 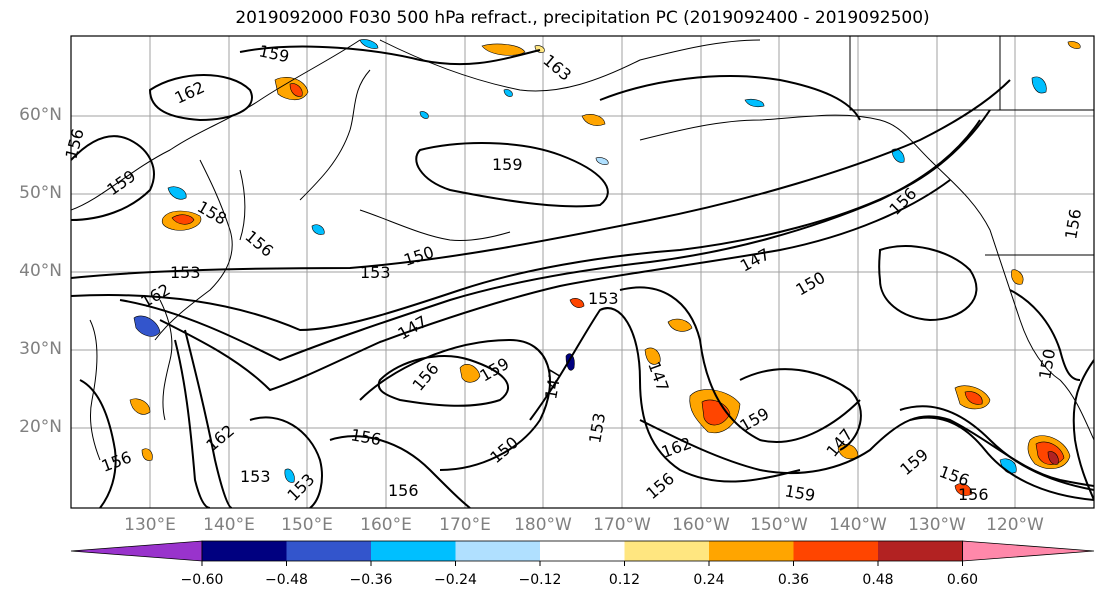 What do you see at coordinates (40, 349) in the screenshot?
I see `lat-label-30n: 30°N` at bounding box center [40, 349].